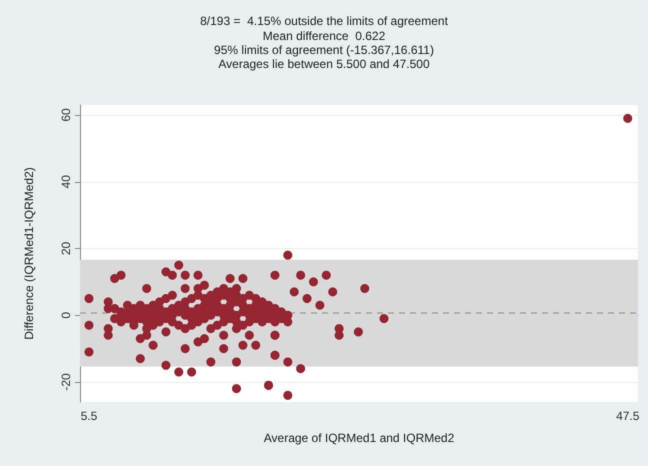 The height and width of the screenshot is (466, 648). What do you see at coordinates (66, 115) in the screenshot?
I see `y-tick-label: 60` at bounding box center [66, 115].